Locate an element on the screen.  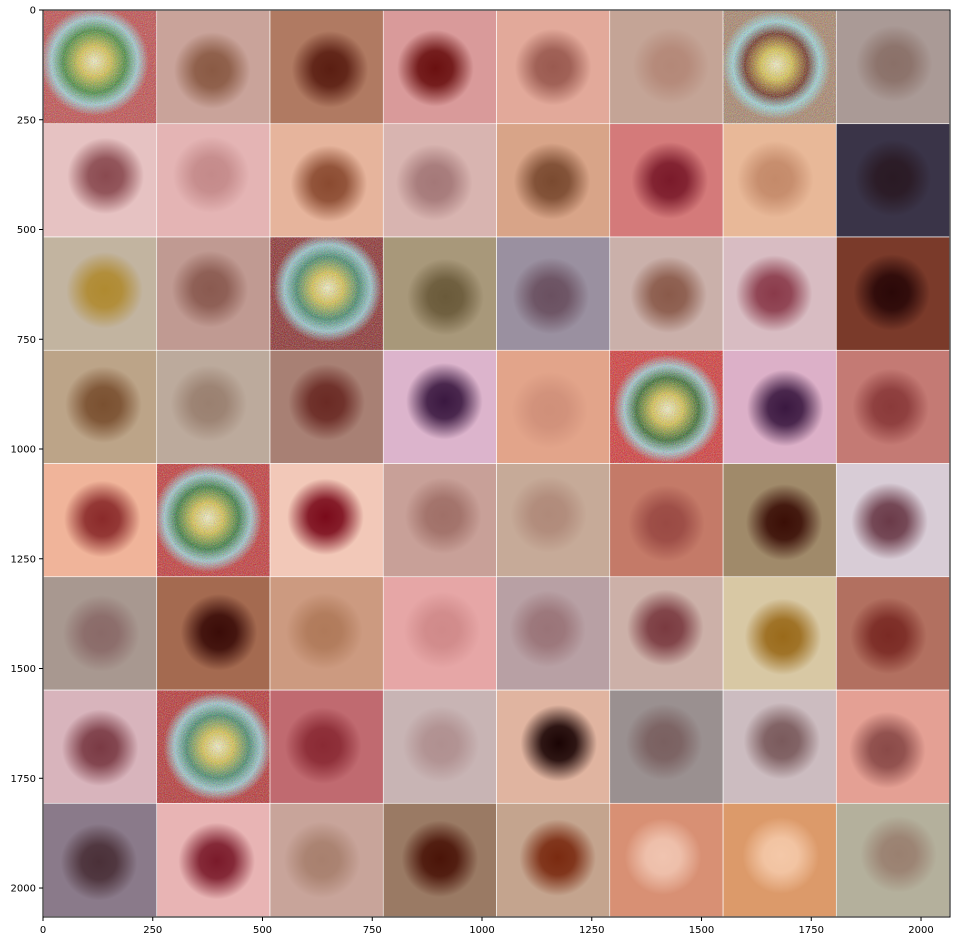
y-tick-label: 0 is located at coordinates (33, 11).